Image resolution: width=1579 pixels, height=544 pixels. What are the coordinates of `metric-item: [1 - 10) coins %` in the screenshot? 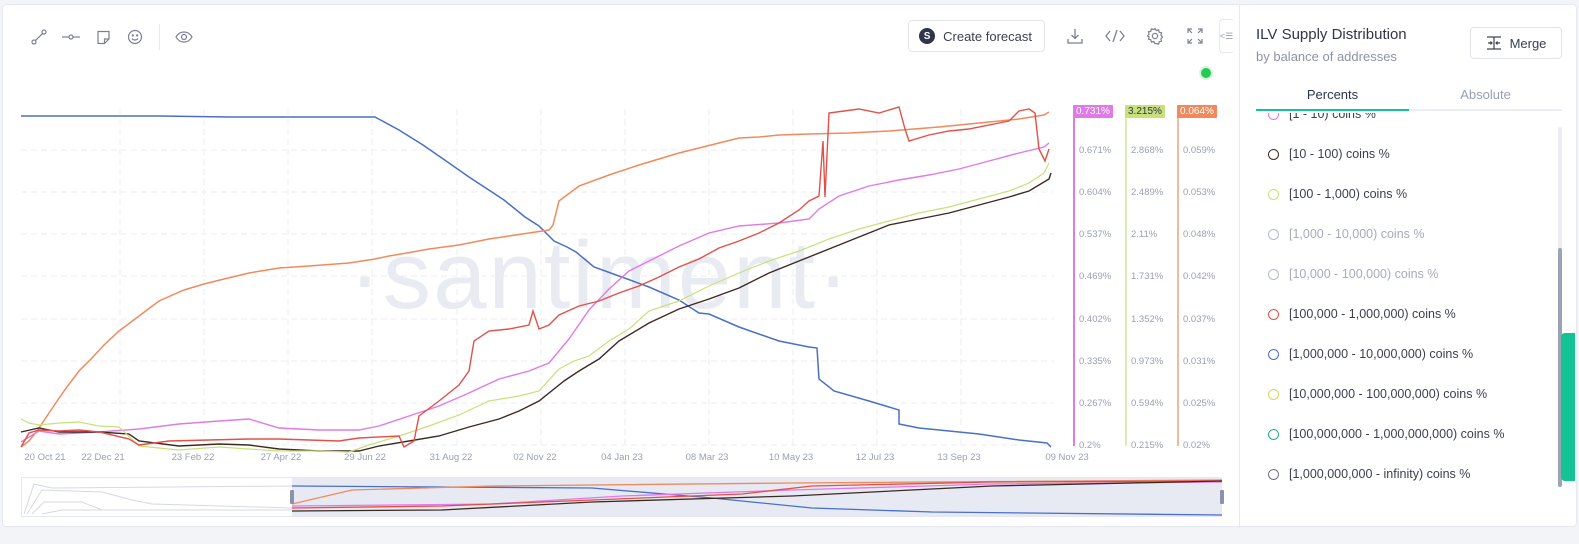 It's located at (1322, 117).